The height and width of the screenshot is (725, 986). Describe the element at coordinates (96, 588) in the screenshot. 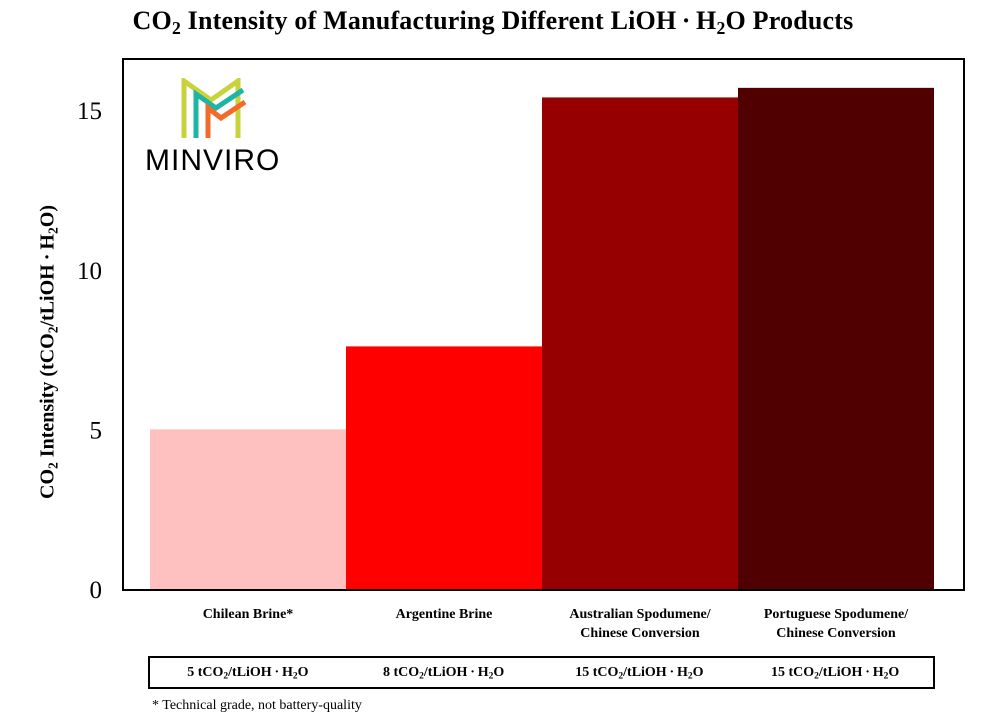

I see `y-tick-label: 0` at that location.